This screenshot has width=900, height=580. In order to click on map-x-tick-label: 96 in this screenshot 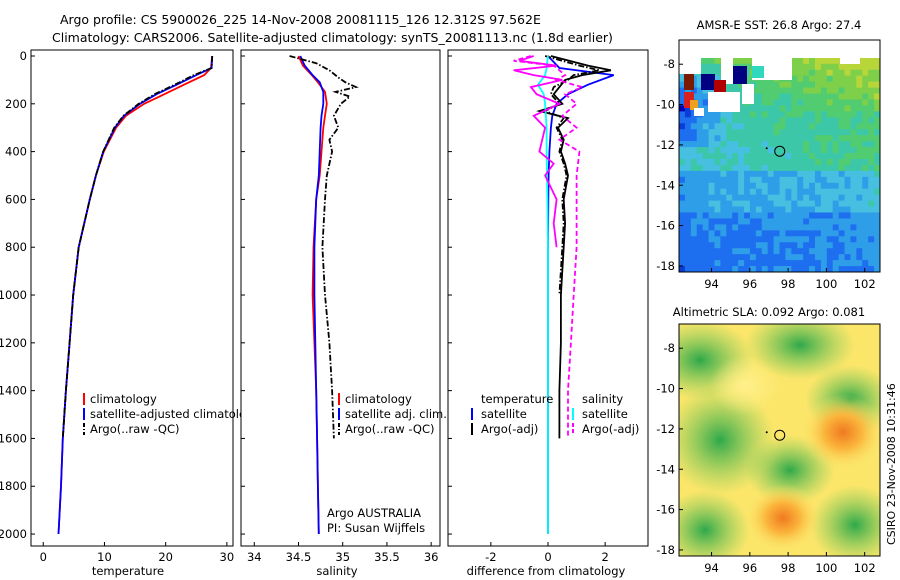, I will do `click(750, 568)`.